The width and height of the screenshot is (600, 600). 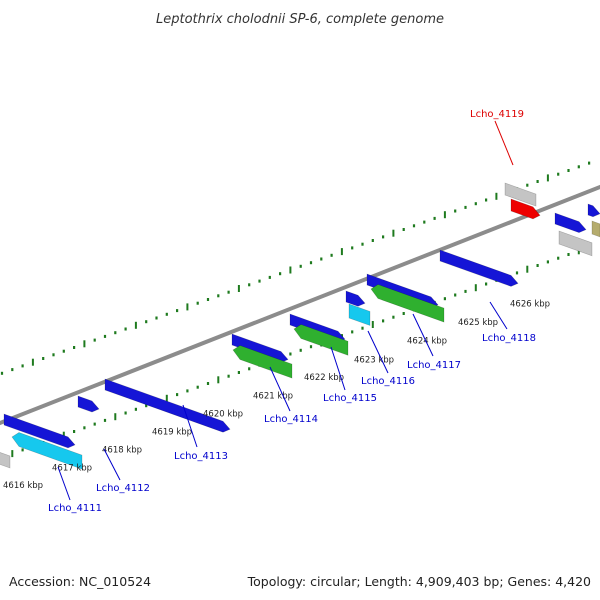 What do you see at coordinates (478, 323) in the screenshot?
I see `scale-label: 4625 kbp` at bounding box center [478, 323].